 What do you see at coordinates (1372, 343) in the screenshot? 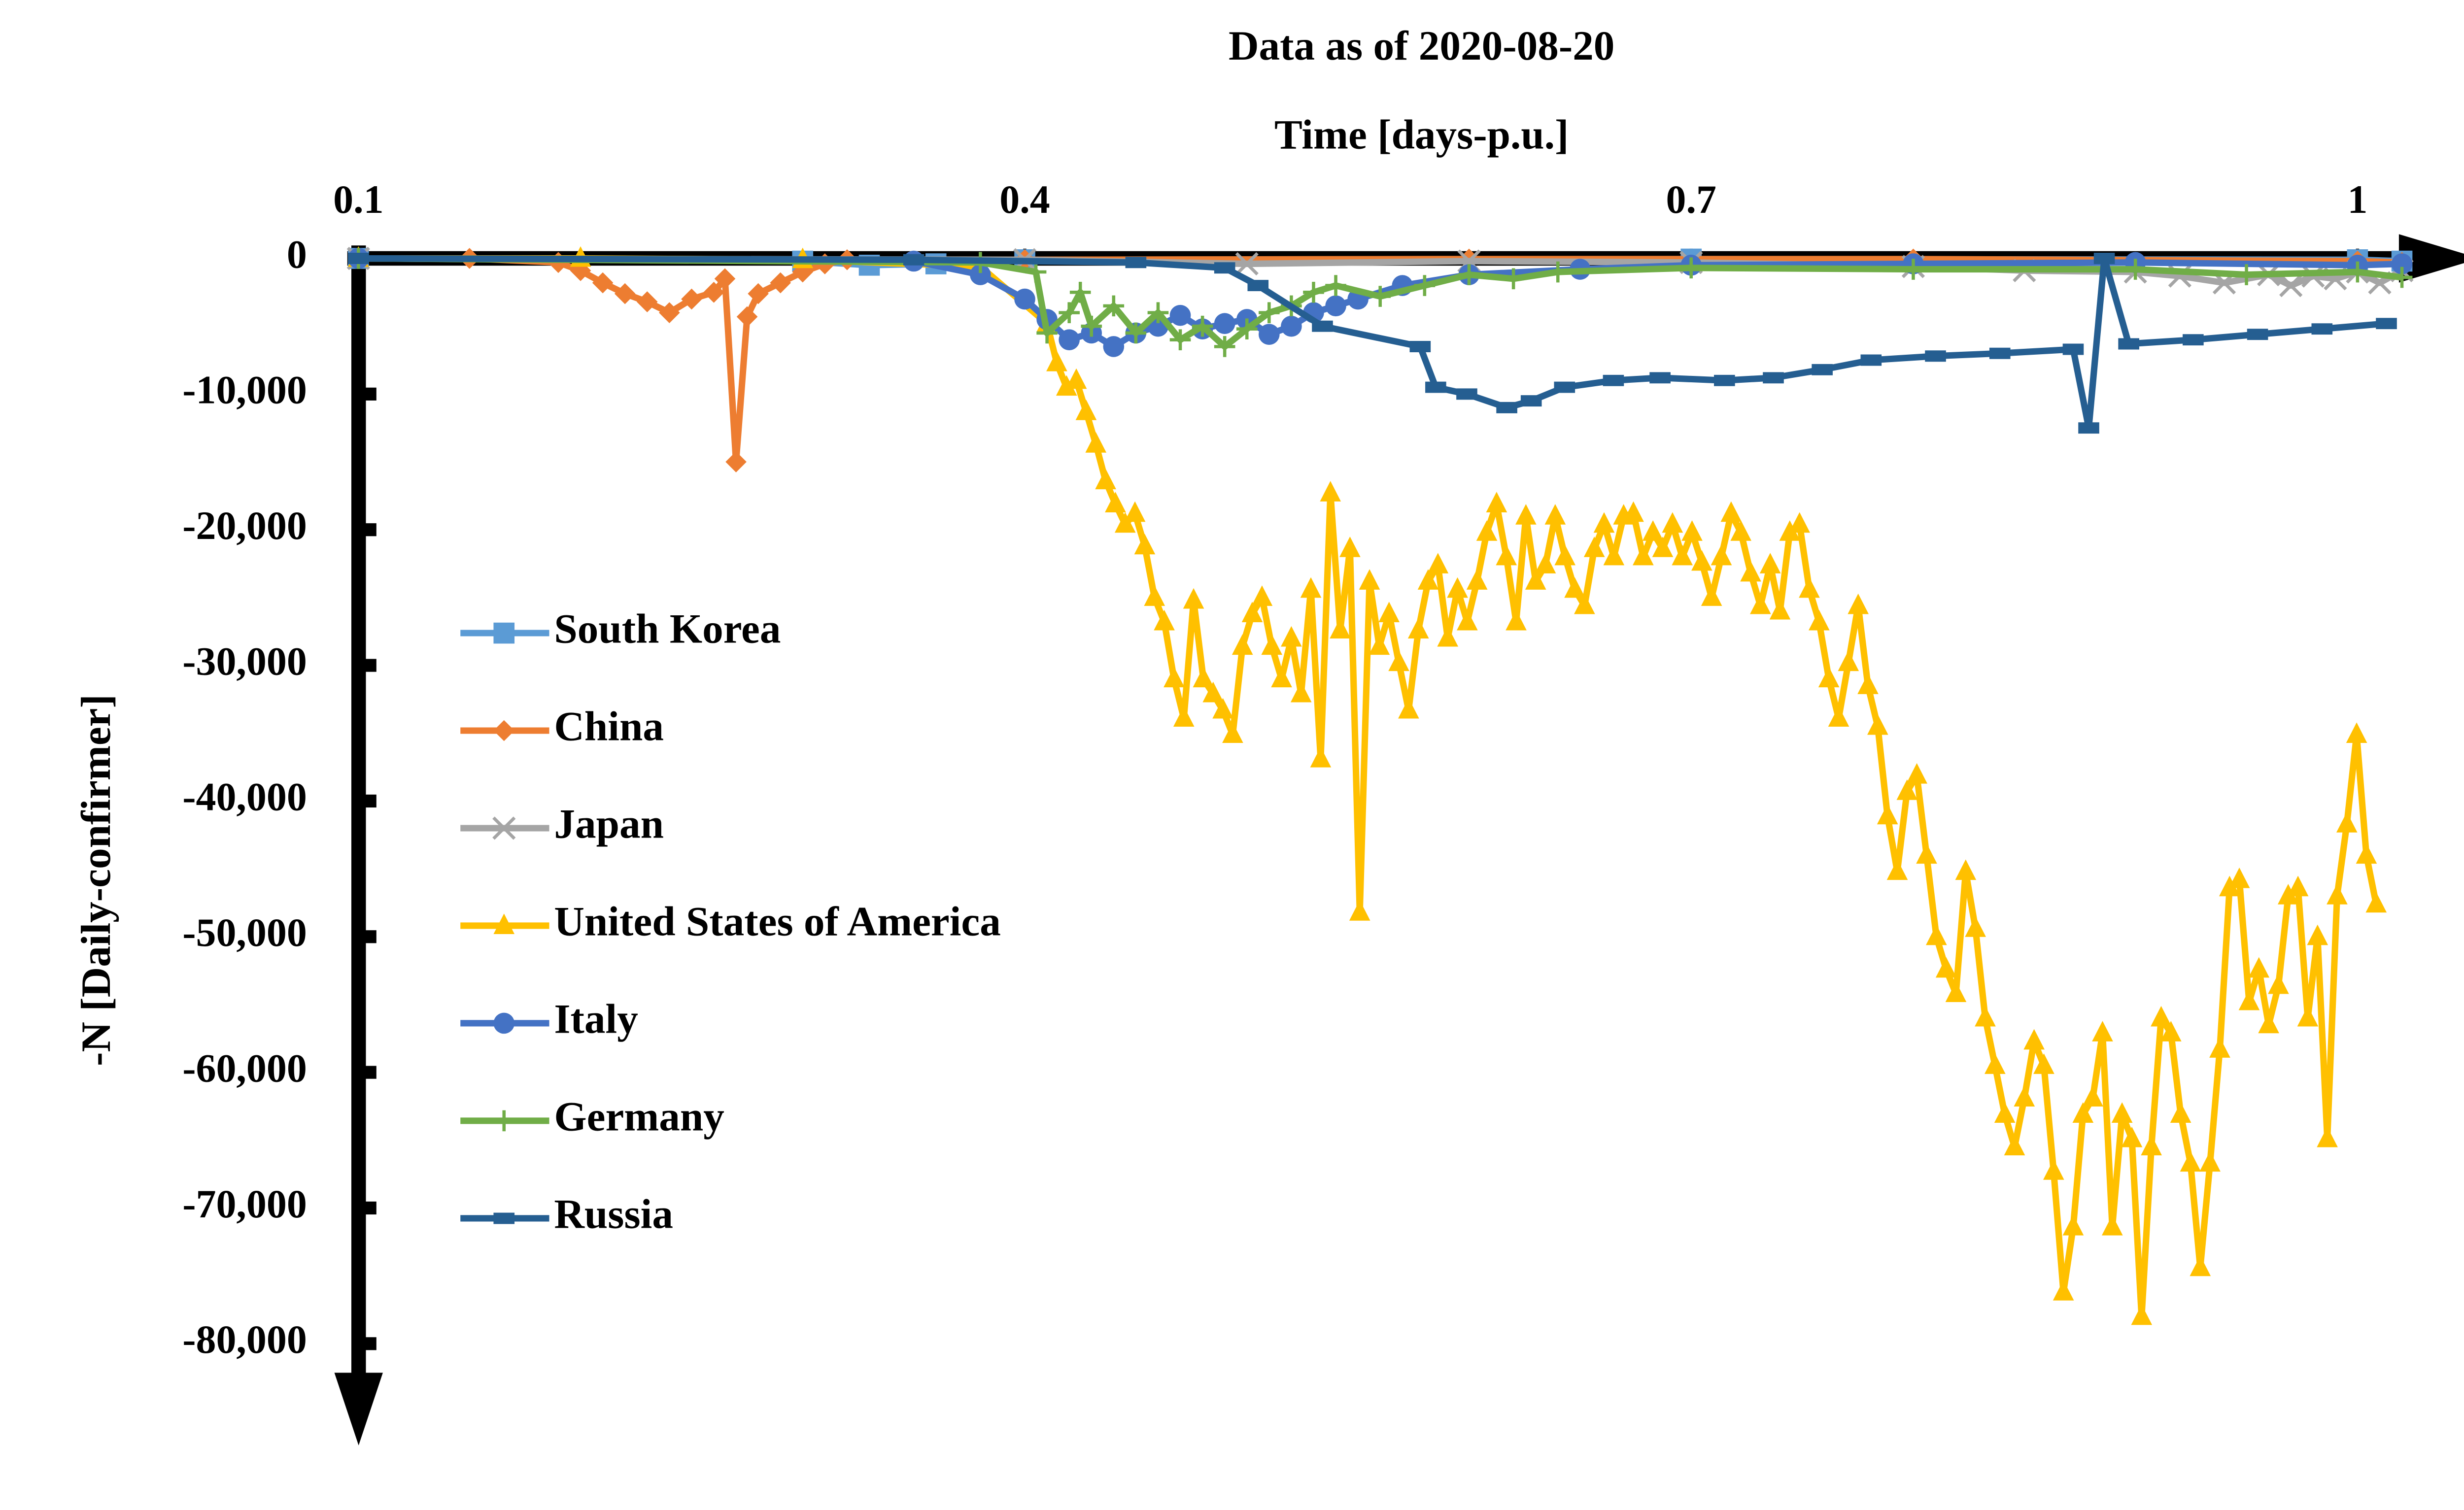
I see `series-line` at bounding box center [1372, 343].